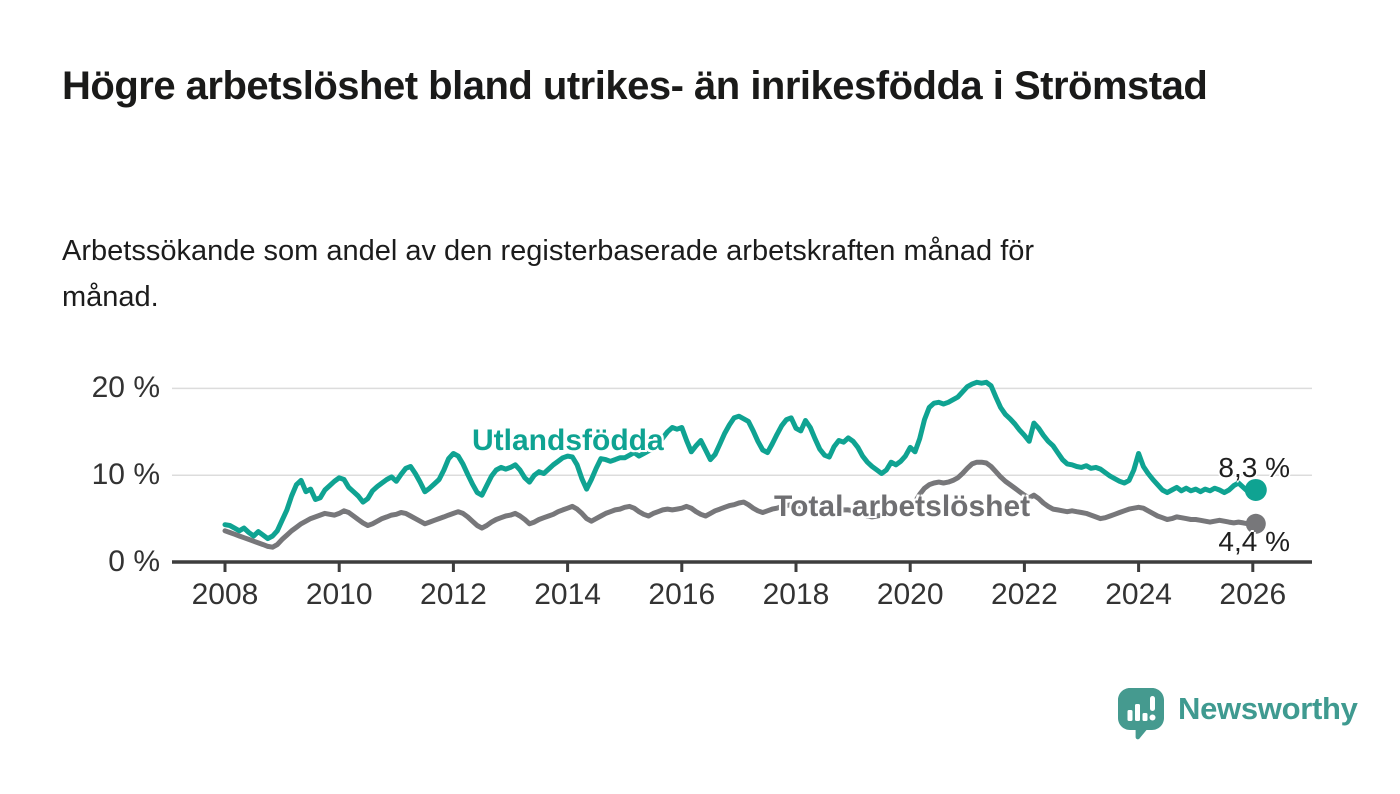 This screenshot has width=1400, height=794. I want to click on series-label-utlandsfodda: Utlandsfödda, so click(568, 440).